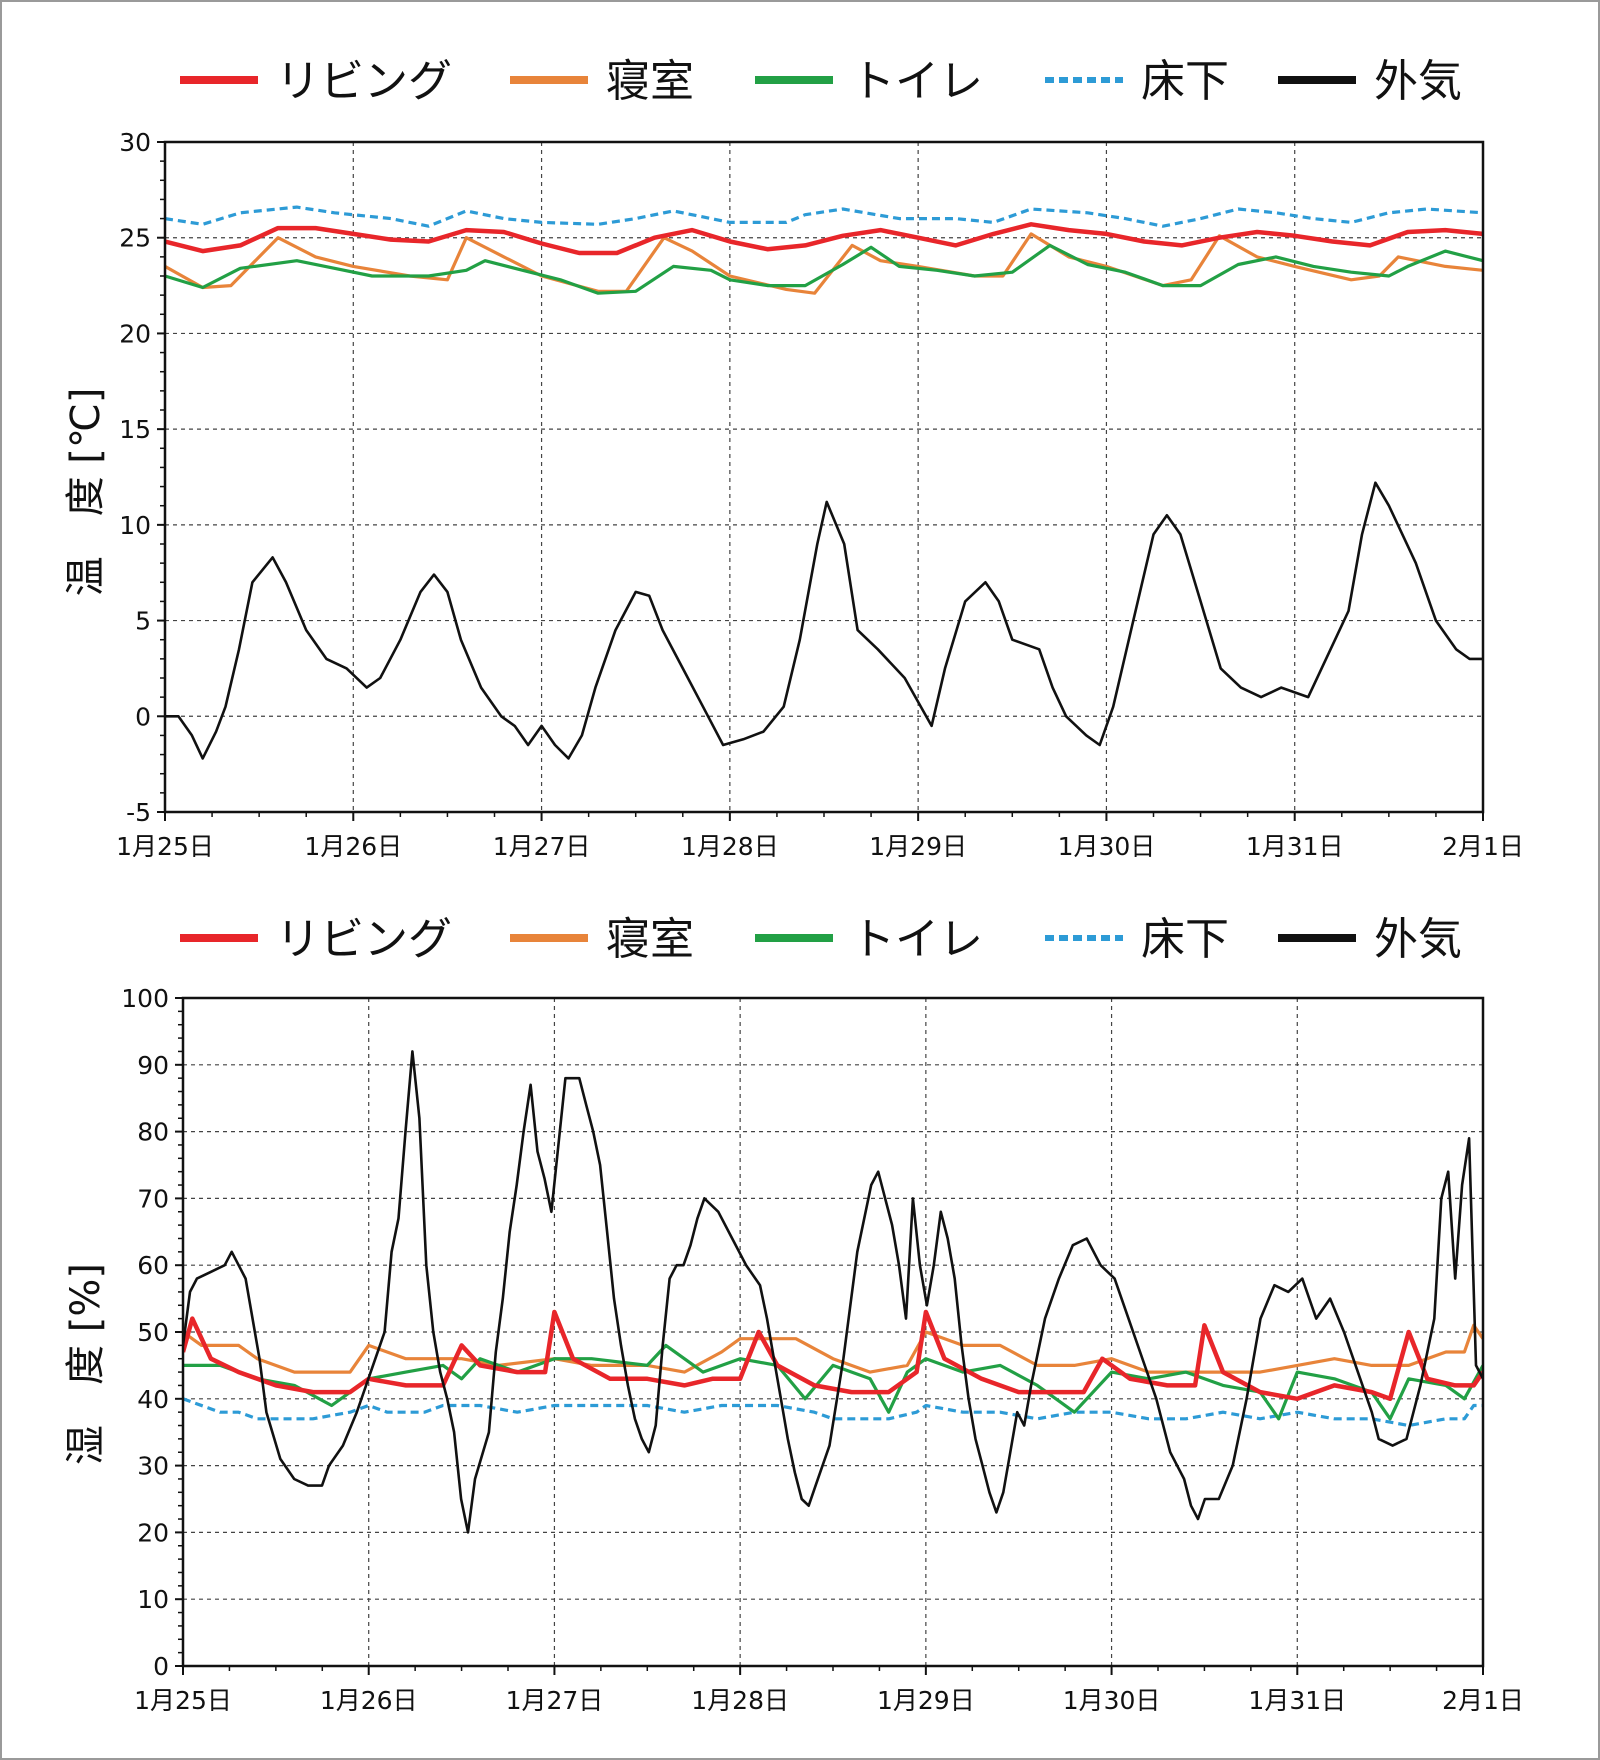 The height and width of the screenshot is (1760, 1600). Describe the element at coordinates (153, 1332) in the screenshot. I see `y-tick-label: 50` at that location.